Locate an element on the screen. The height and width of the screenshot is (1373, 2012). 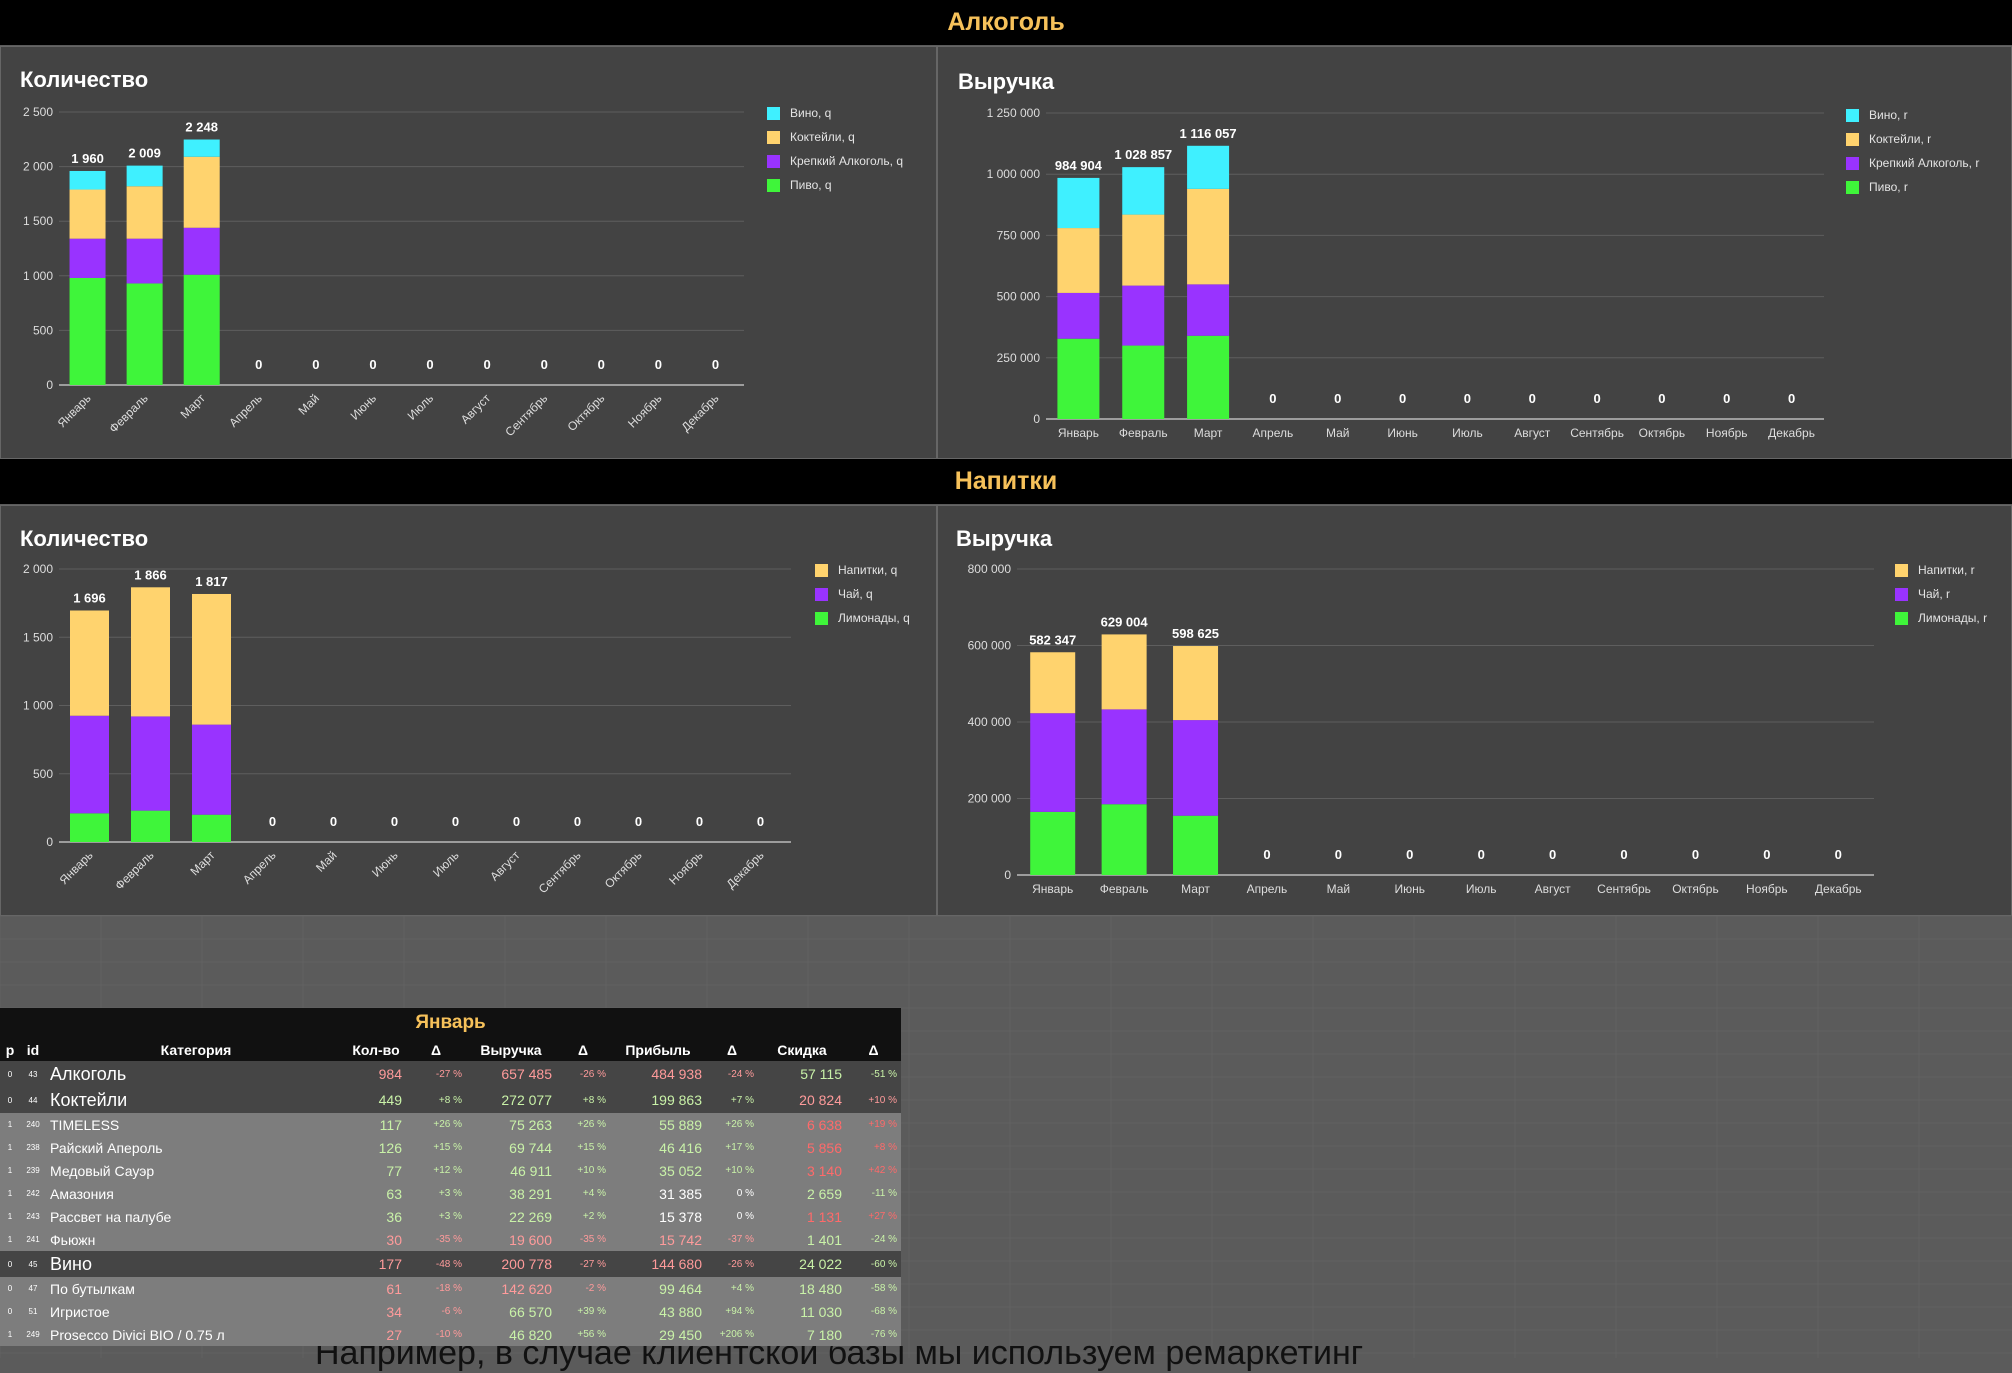
legend-item: Чай, q is located at coordinates (862, 594).